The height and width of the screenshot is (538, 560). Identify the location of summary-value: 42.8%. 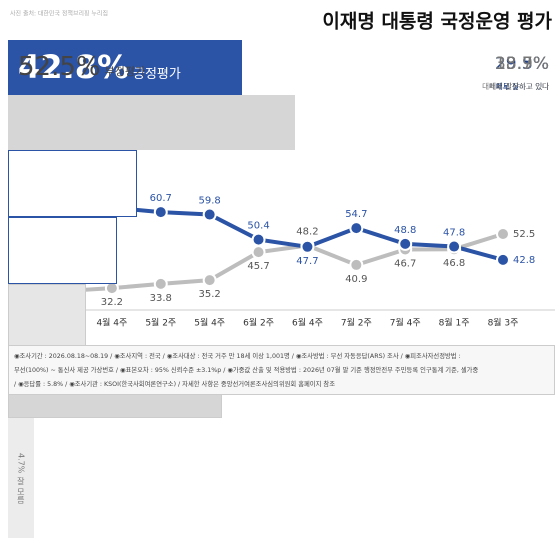
(74, 67).